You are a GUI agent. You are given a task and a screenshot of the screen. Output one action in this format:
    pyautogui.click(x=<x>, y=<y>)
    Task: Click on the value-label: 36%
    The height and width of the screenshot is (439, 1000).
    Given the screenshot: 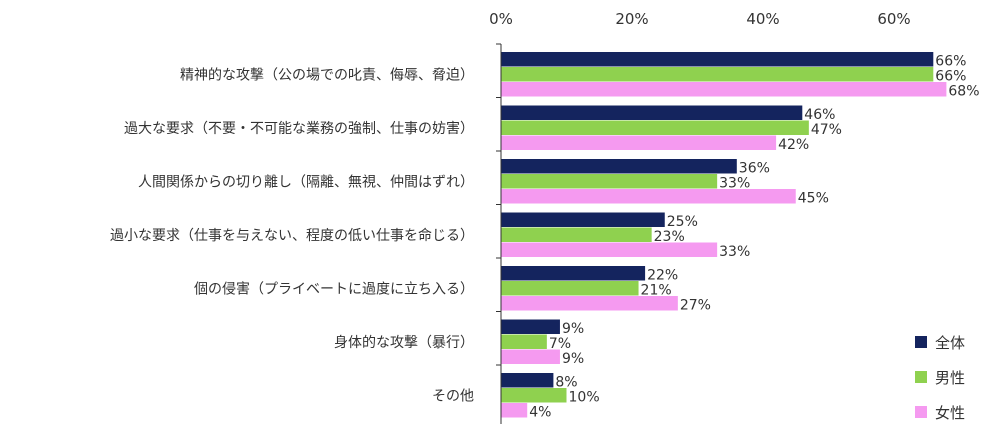 What is the action you would take?
    pyautogui.click(x=754, y=169)
    